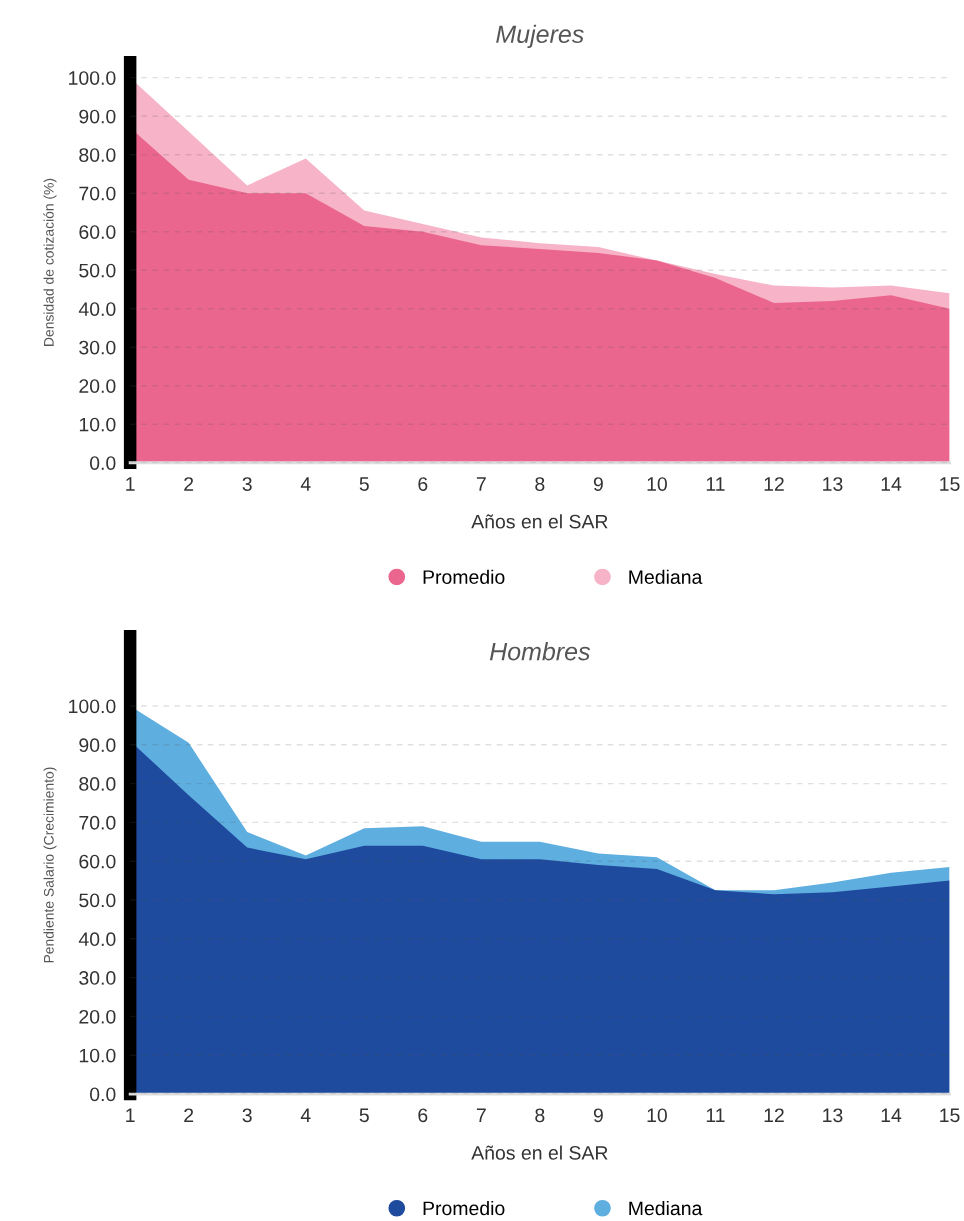 Image resolution: width=964 pixels, height=1221 pixels. What do you see at coordinates (50, 865) in the screenshot?
I see `y-axis-title: Pendiente Salario (Crecimiento)` at bounding box center [50, 865].